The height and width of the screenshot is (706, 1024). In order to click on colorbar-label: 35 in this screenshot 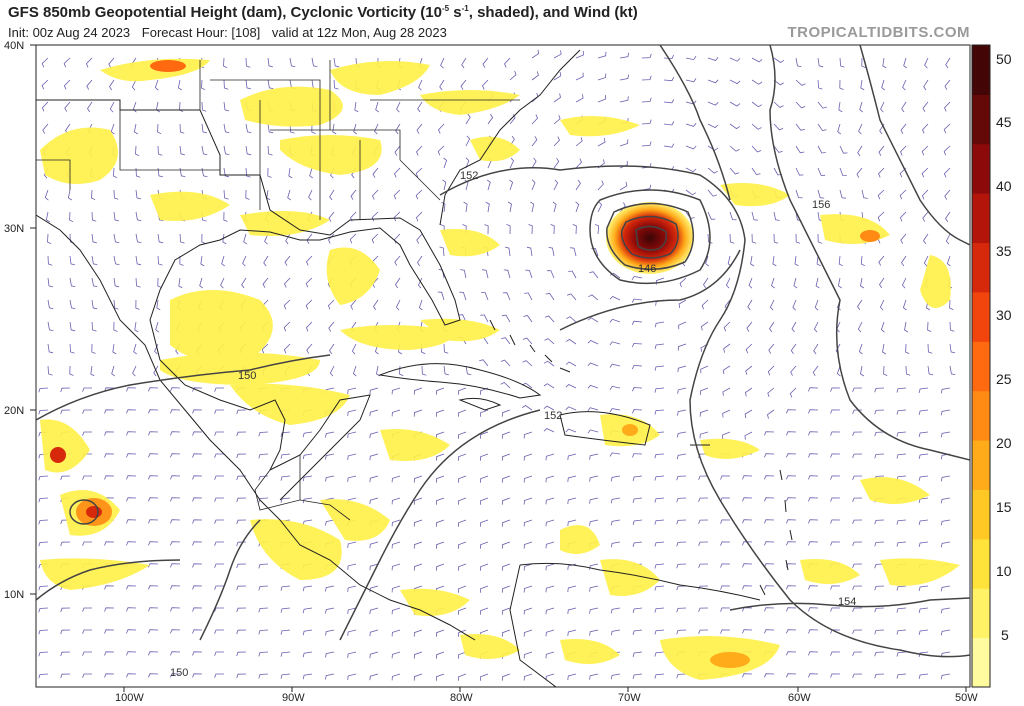, I will do `click(1004, 251)`.